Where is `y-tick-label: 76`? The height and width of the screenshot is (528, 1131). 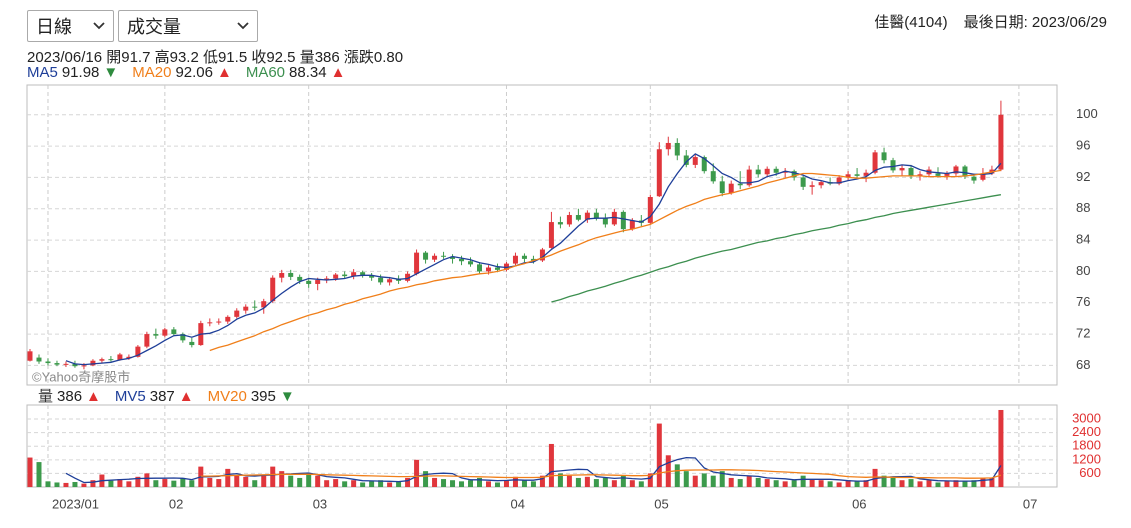
y-tick-label: 76 is located at coordinates (1083, 301).